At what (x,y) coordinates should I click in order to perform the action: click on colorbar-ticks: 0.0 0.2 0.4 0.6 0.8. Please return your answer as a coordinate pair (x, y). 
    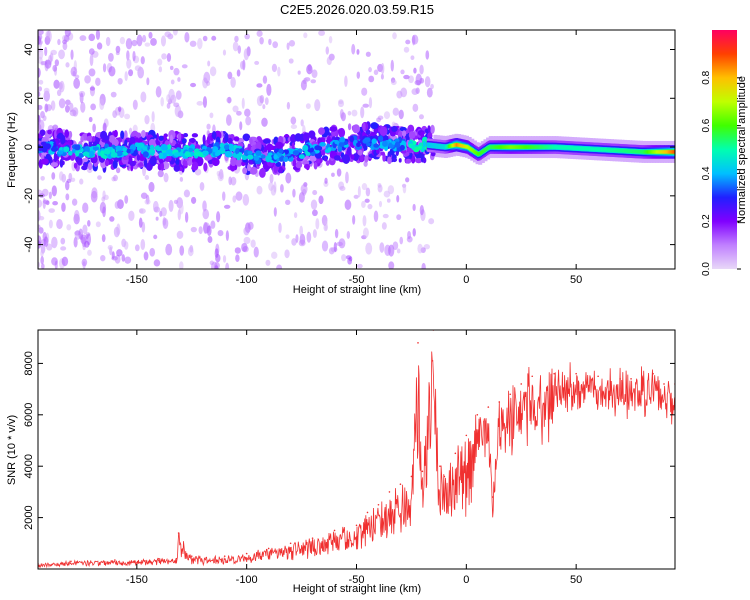
    Looking at the image, I should click on (721, 173).